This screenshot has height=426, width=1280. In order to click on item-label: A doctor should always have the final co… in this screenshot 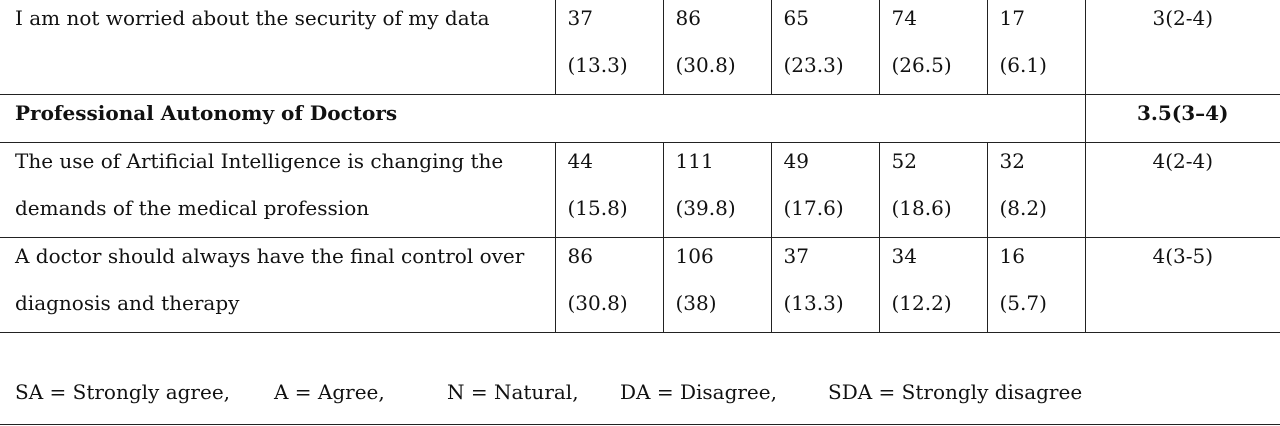, I will do `click(270, 279)`.